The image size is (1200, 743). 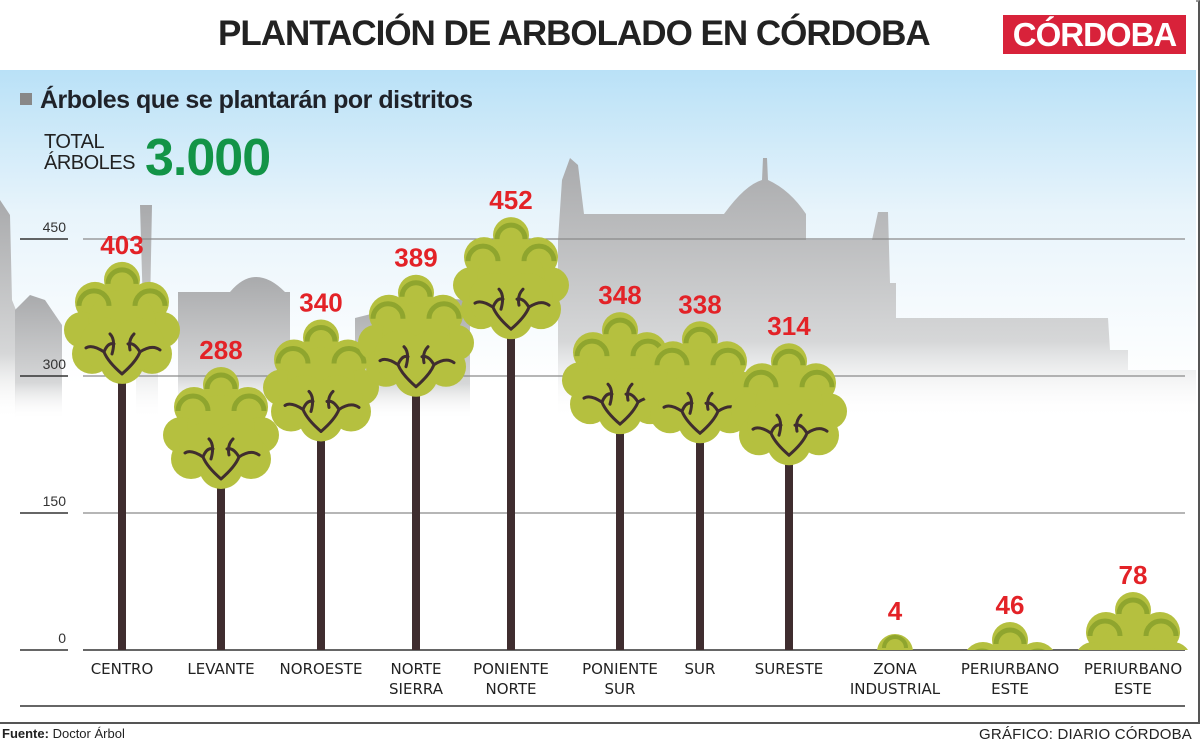 I want to click on bar-tree-poniente-sur: 348 PONIENTE SUR, so click(x=620, y=489).